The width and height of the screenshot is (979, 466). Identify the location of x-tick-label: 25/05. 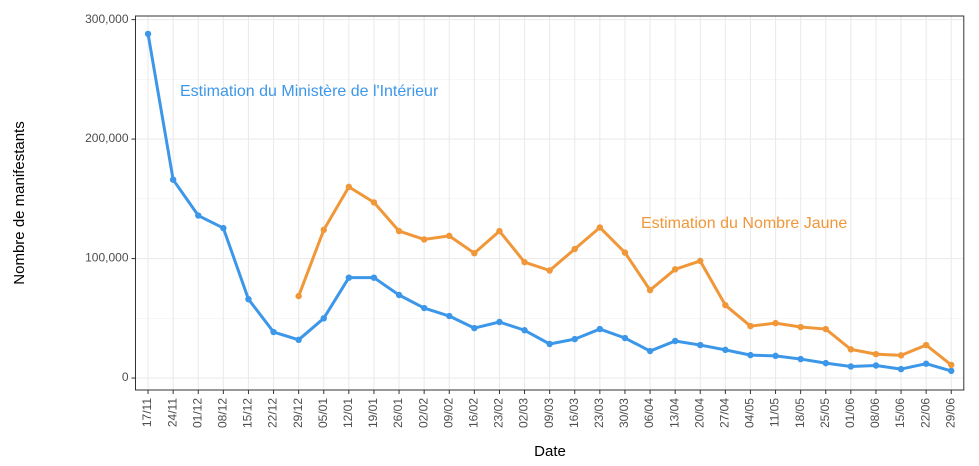
(825, 413).